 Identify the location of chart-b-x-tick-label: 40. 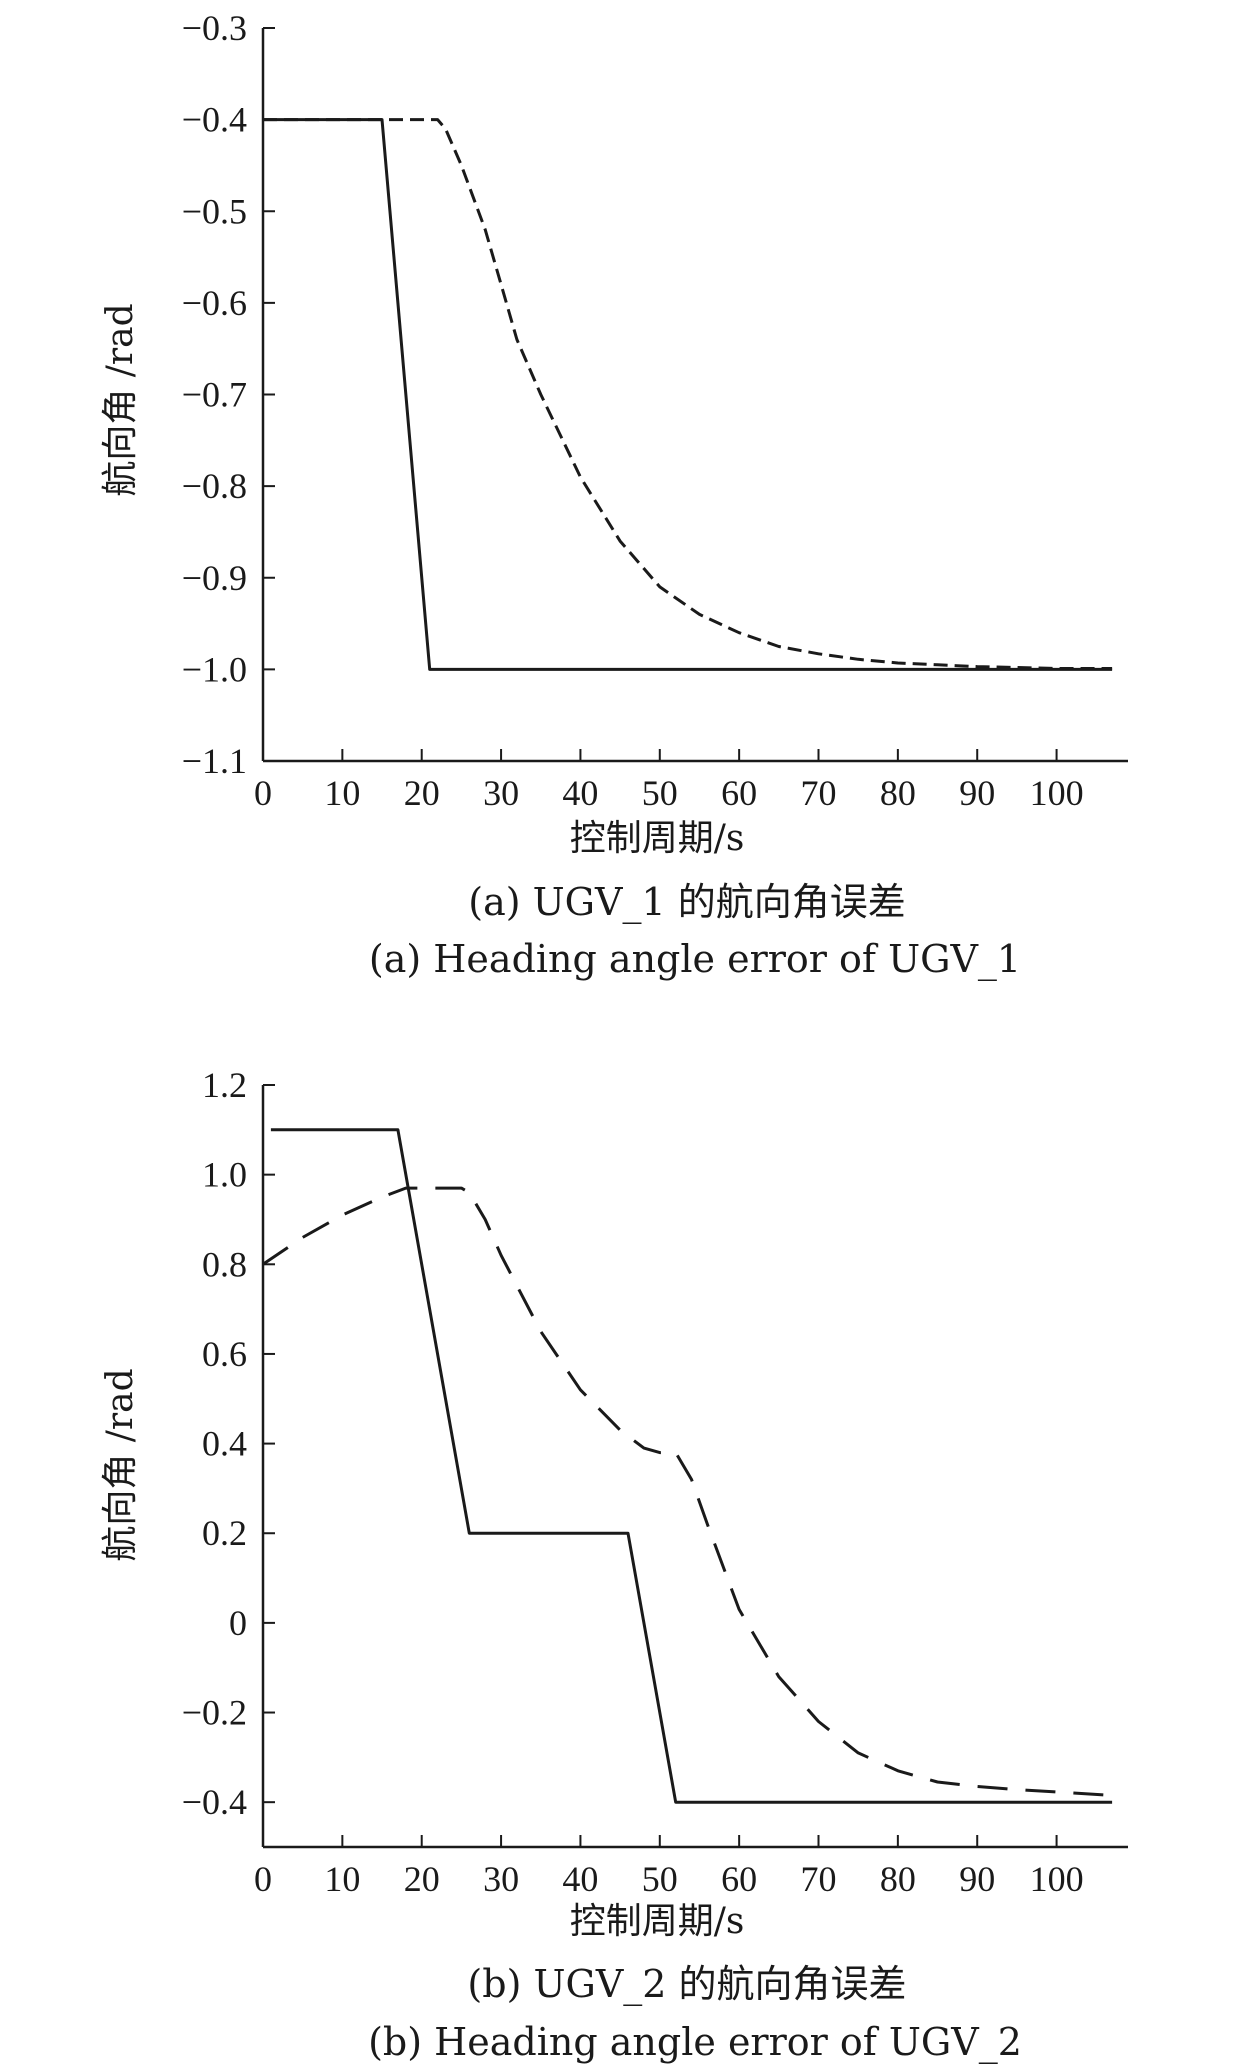
(580, 1879).